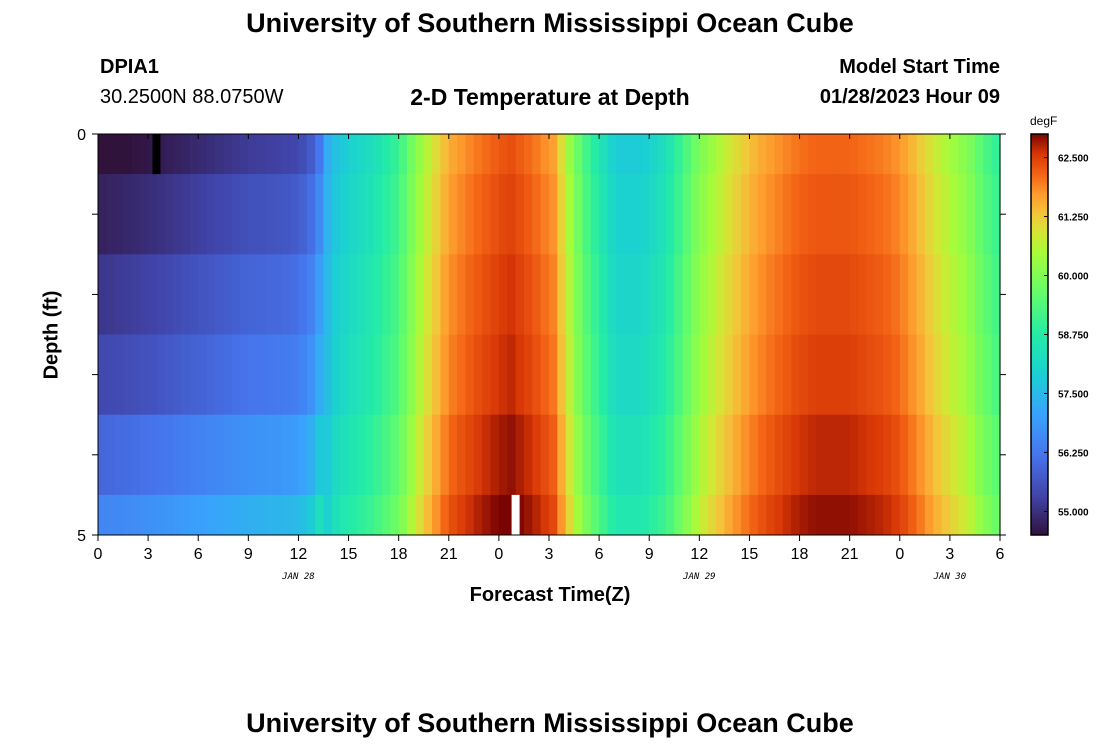  I want to click on y-tick-label: 5, so click(81, 536).